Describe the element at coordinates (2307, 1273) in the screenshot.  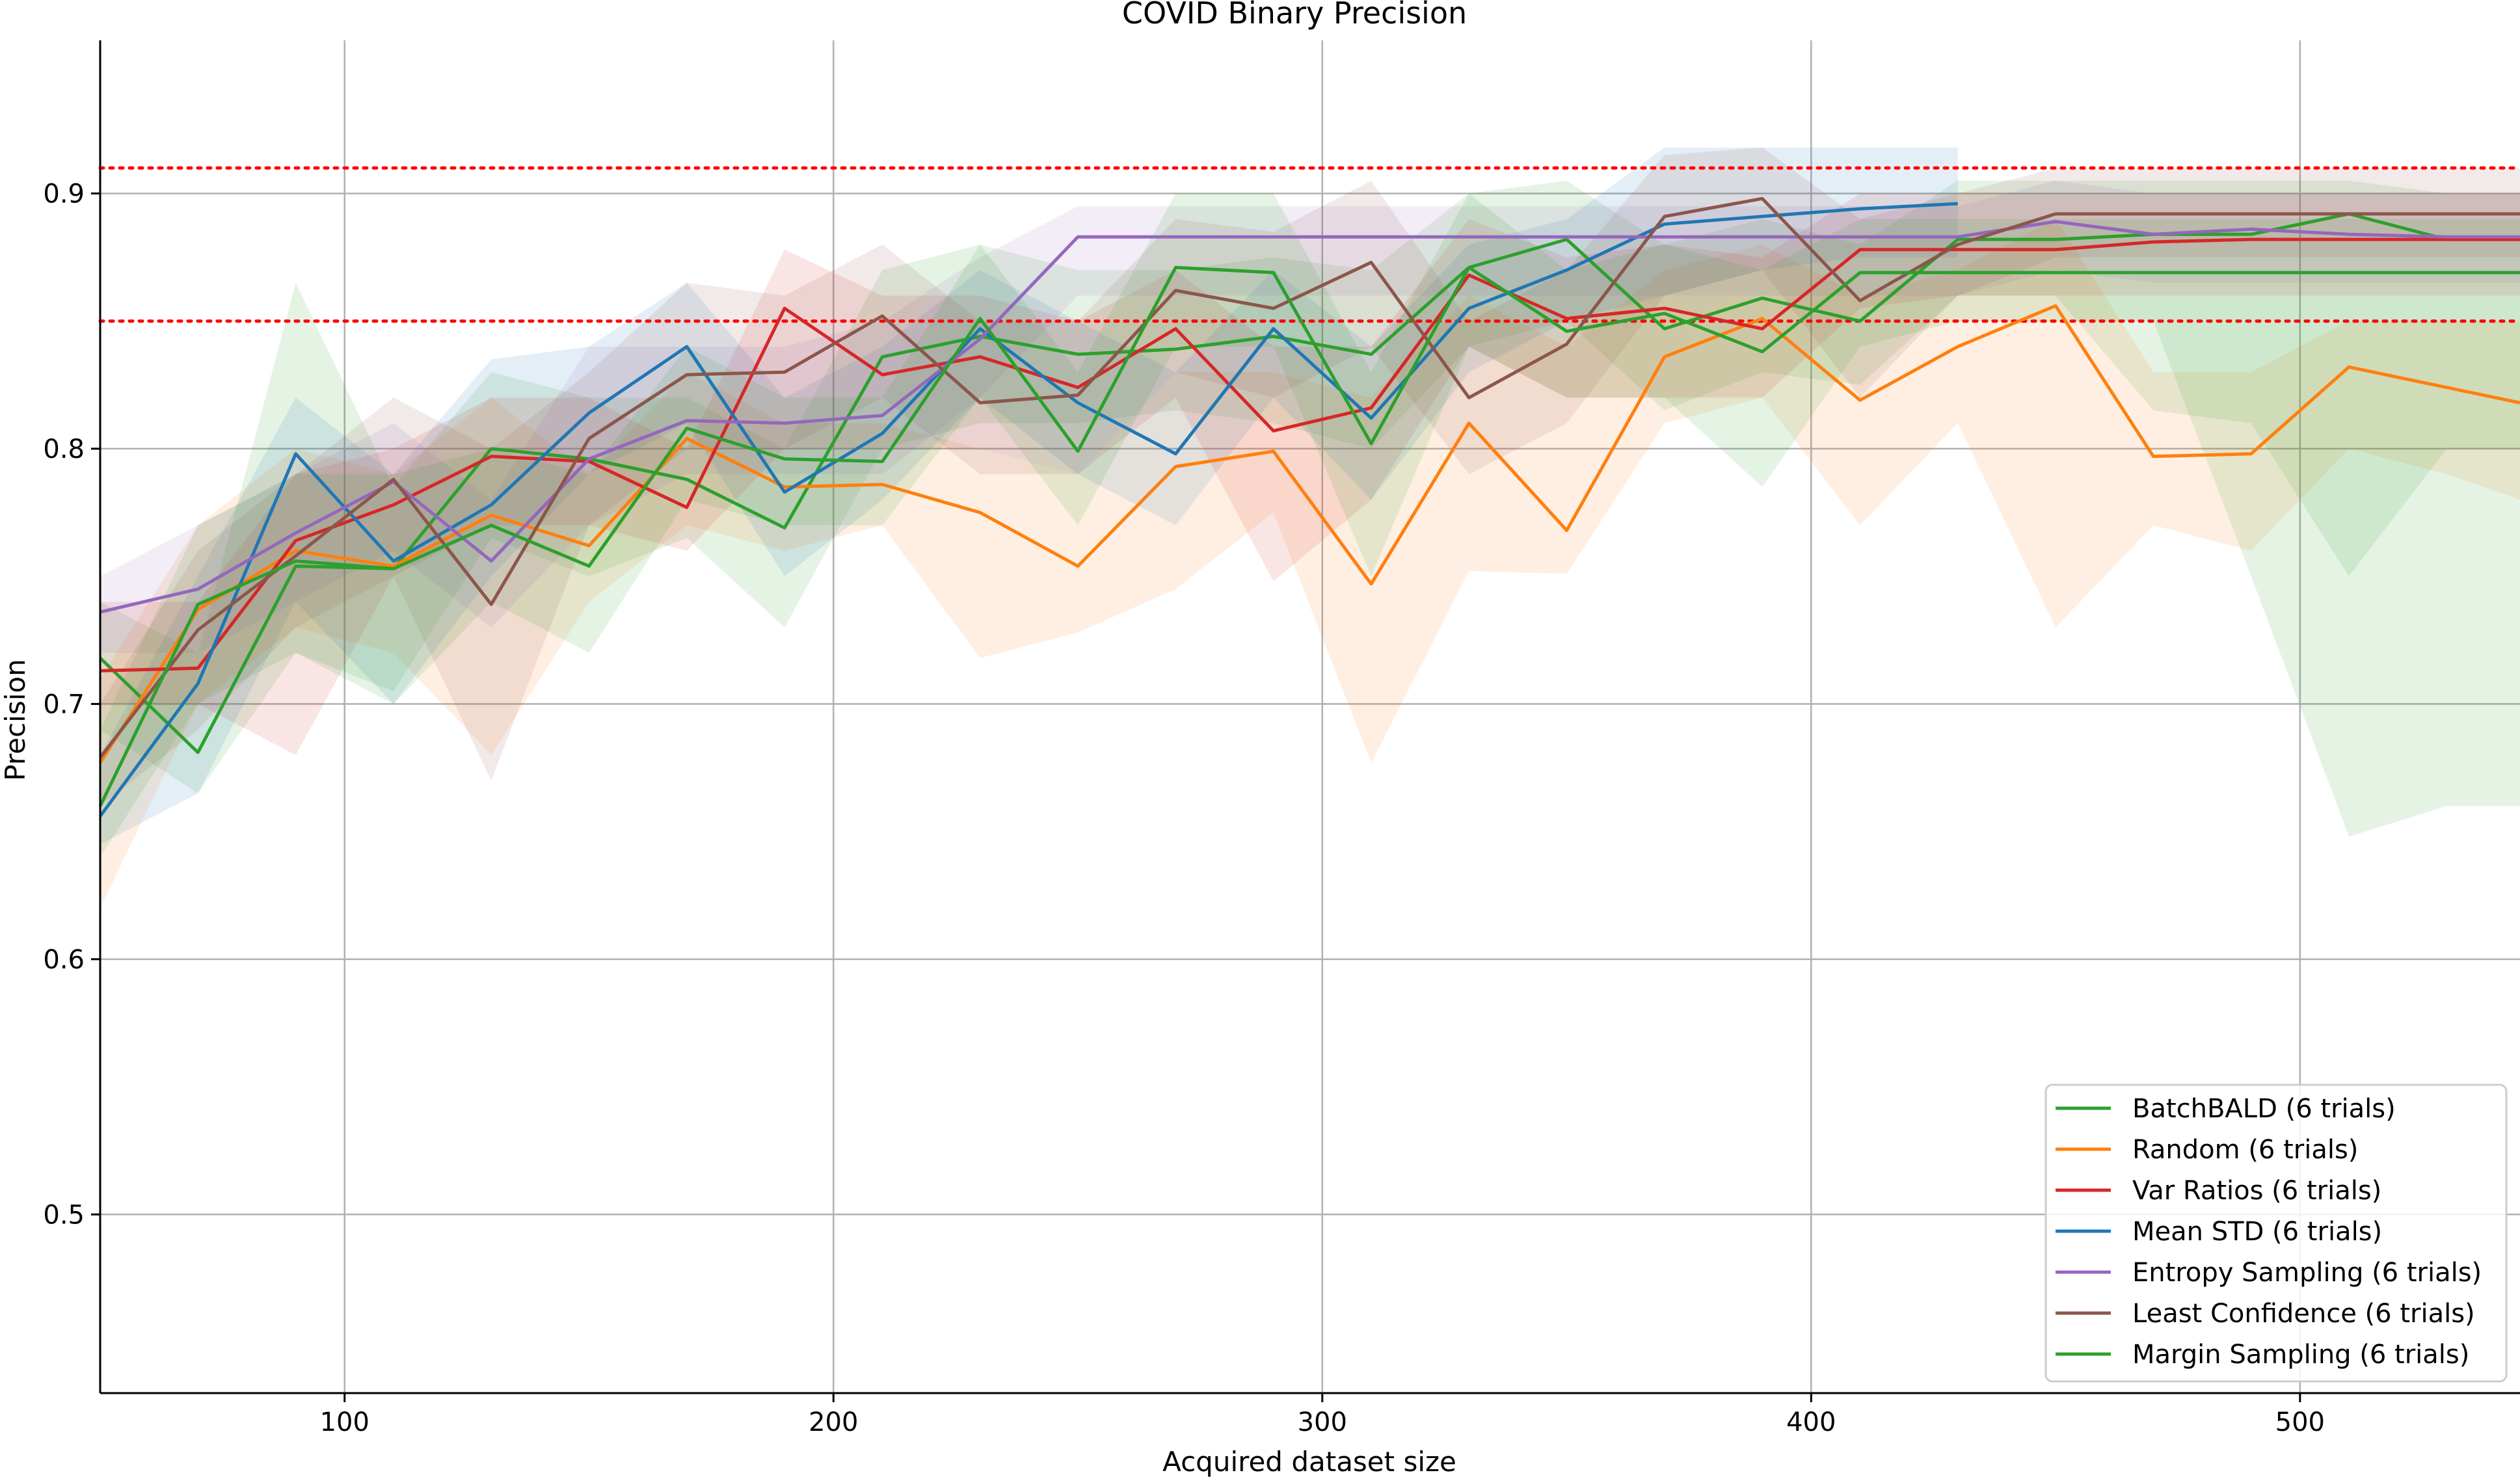
I see `legend-label: Entropy Sampling (6 trials)` at that location.